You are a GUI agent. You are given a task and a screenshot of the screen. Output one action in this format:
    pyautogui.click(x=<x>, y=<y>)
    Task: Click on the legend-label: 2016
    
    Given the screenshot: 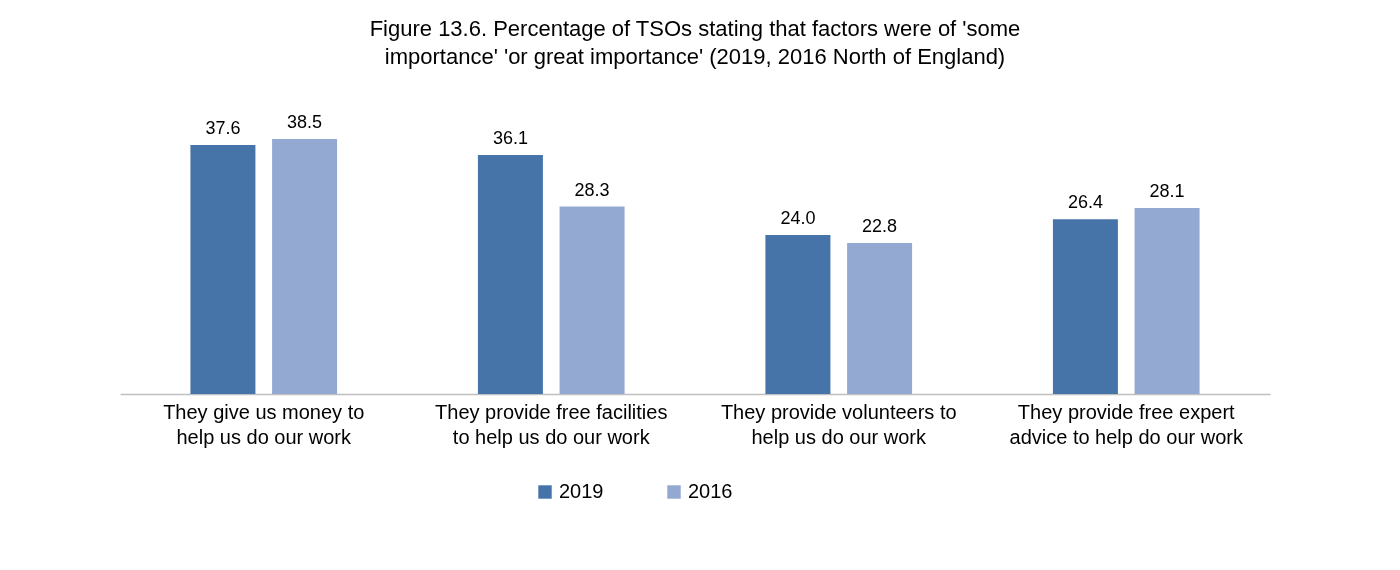 What is the action you would take?
    pyautogui.click(x=710, y=491)
    